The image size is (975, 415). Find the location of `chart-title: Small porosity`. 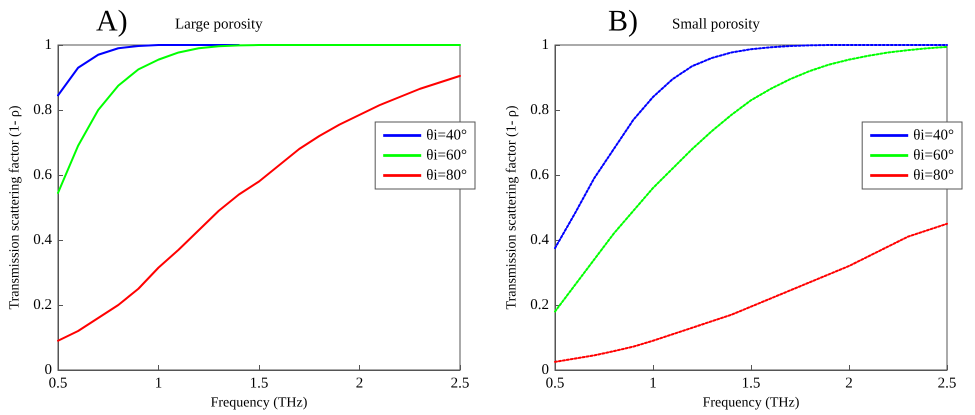

chart-title: Small porosity is located at coordinates (716, 24).